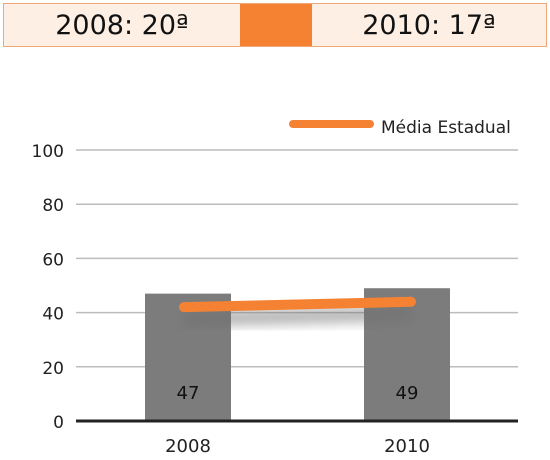 The image size is (550, 460). I want to click on y-tick-label-40: 40, so click(53, 315).